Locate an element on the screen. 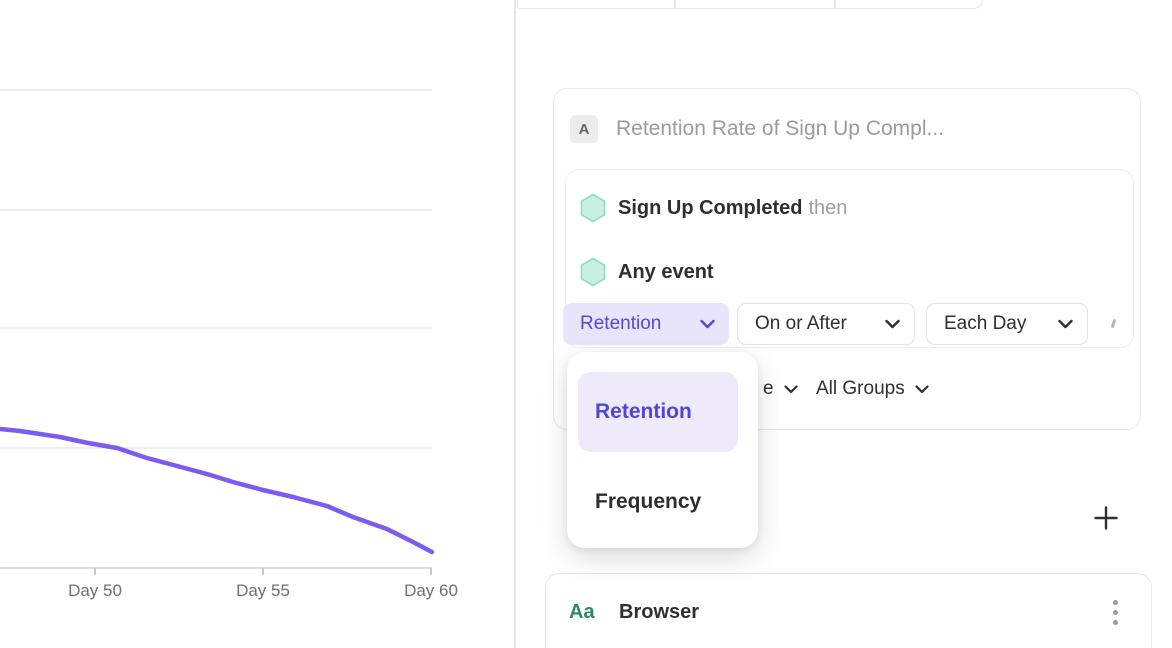 This screenshot has width=1172, height=648. group-by-property-card: Aa Browser is located at coordinates (848, 610).